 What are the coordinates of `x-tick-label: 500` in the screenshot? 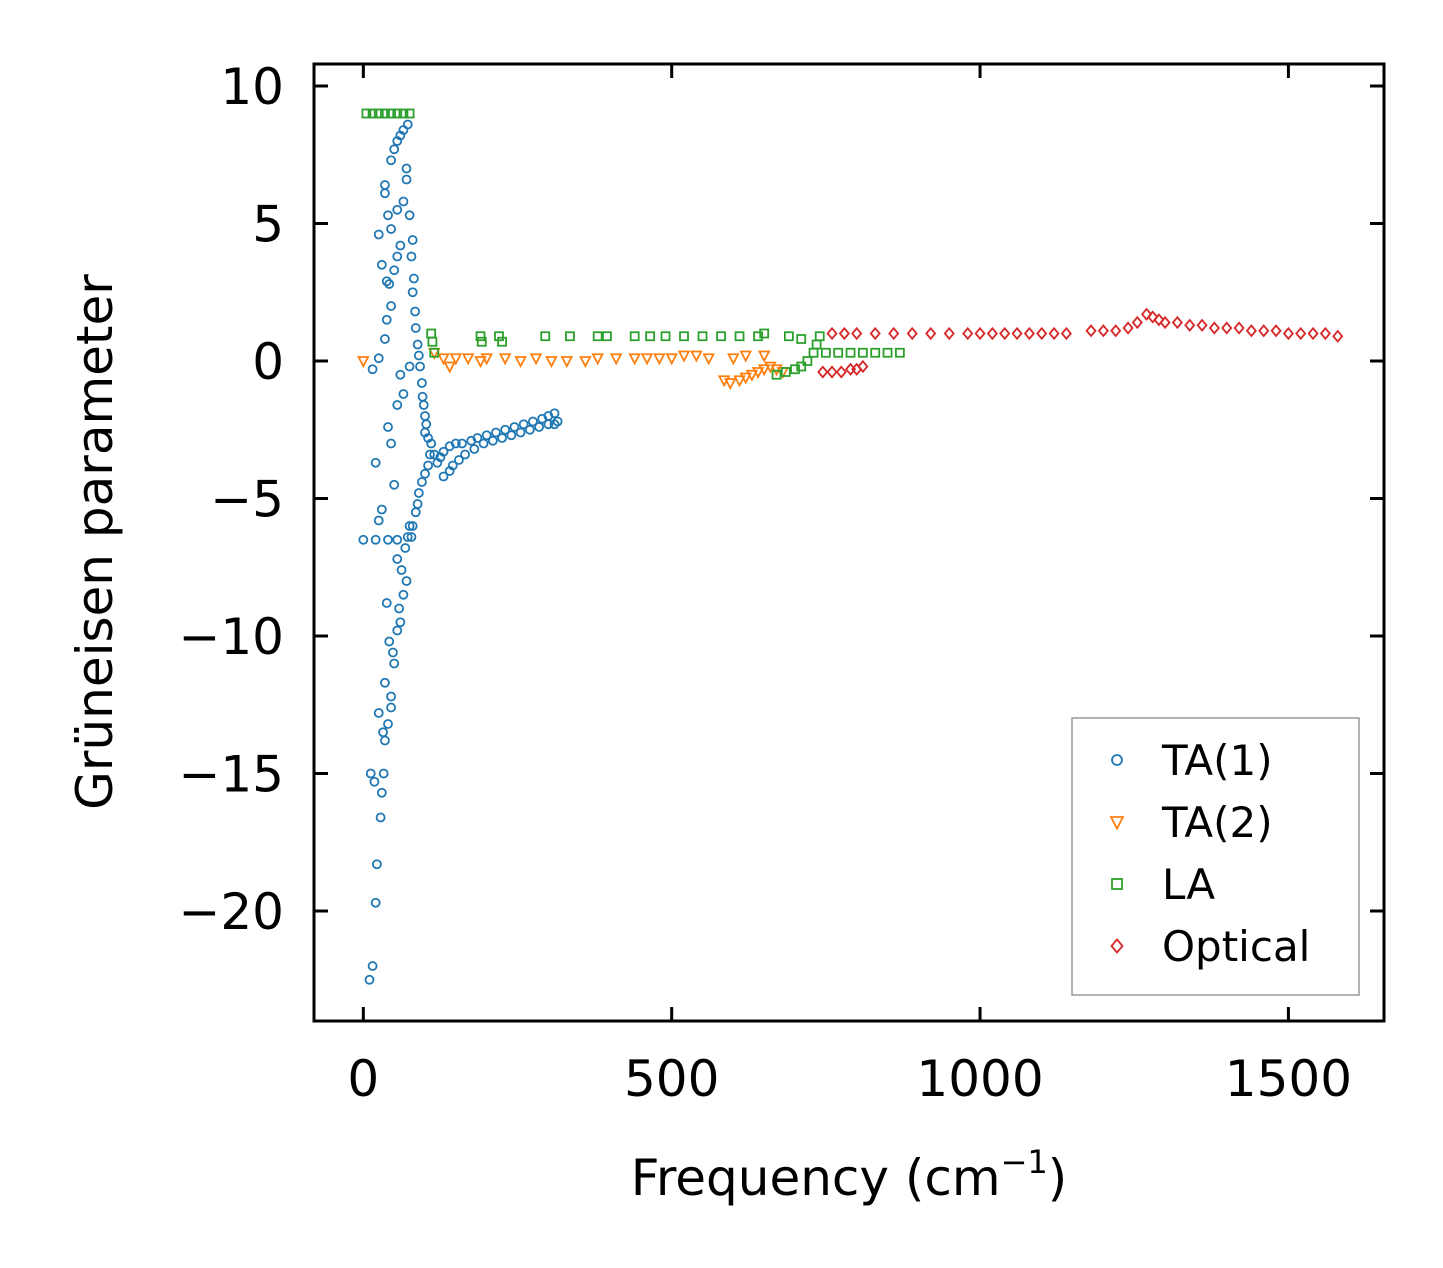 It's located at (671, 1079).